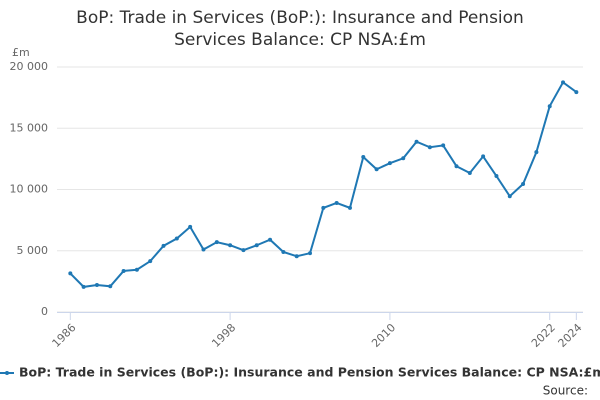 This screenshot has height=400, width=600. I want to click on chart-title: Services Balance: CP NSA:£m, so click(300, 40).